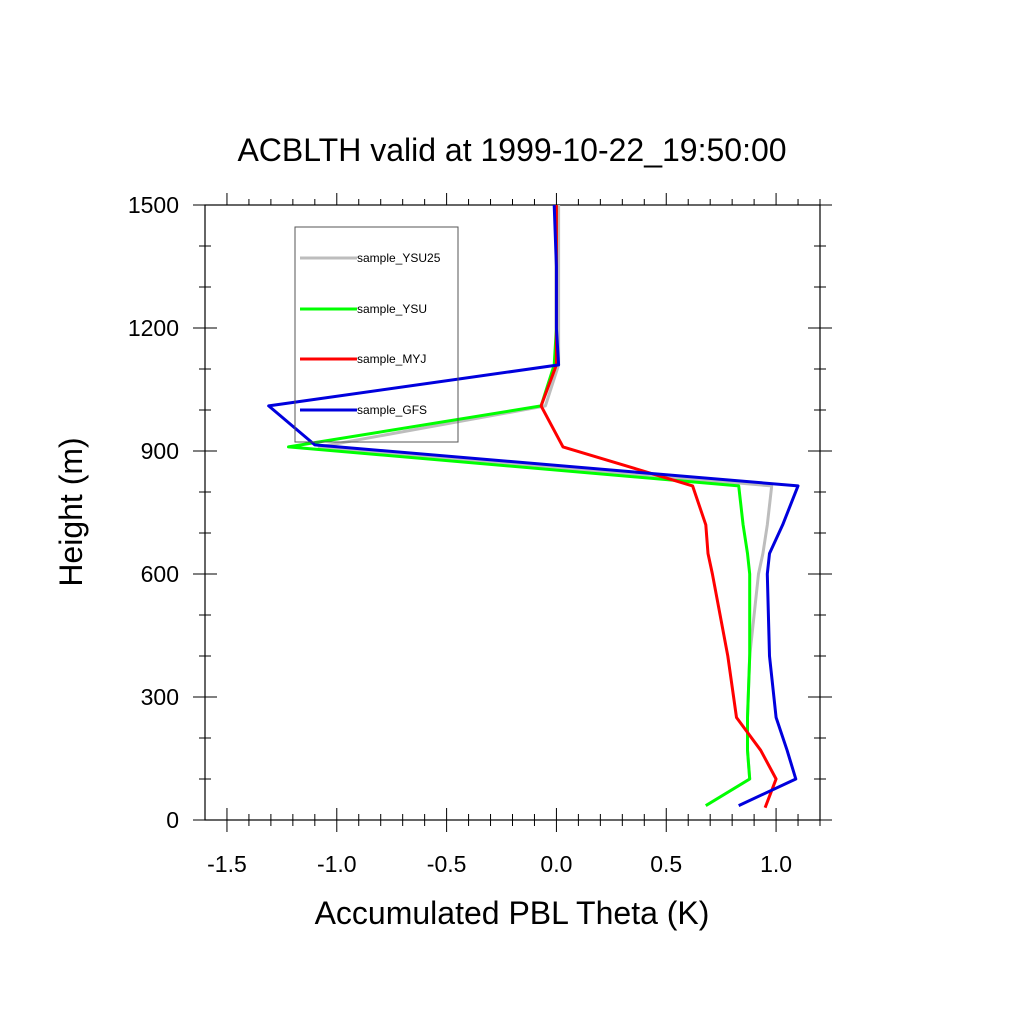 The image size is (1024, 1024). What do you see at coordinates (160, 574) in the screenshot?
I see `y-tick-label: 600` at bounding box center [160, 574].